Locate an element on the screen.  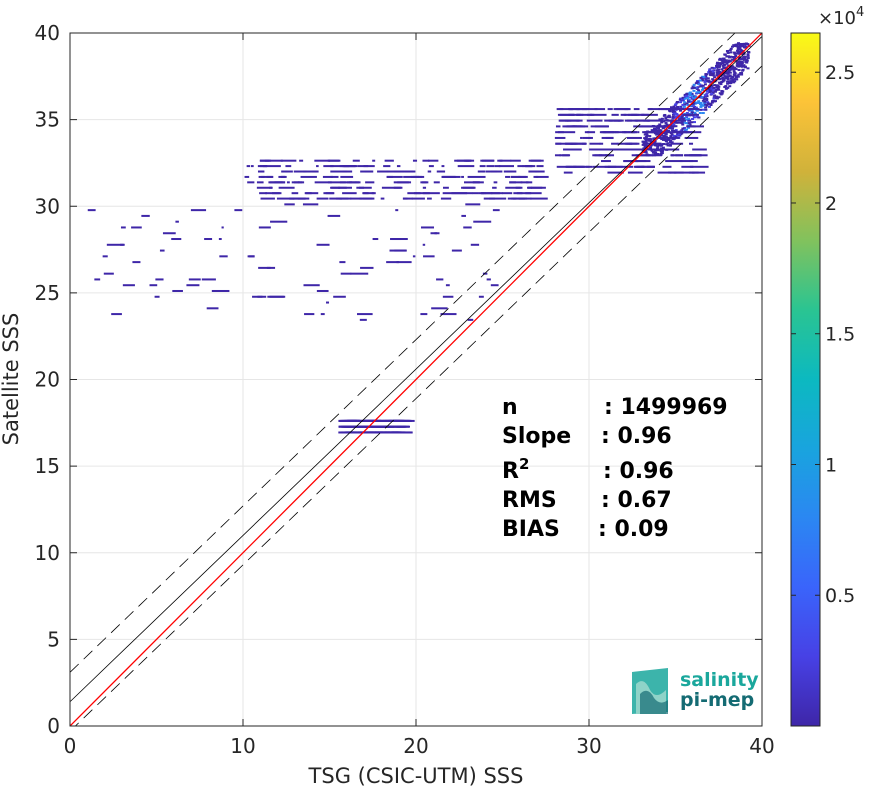
x-tick-label: 10 is located at coordinates (242, 746).